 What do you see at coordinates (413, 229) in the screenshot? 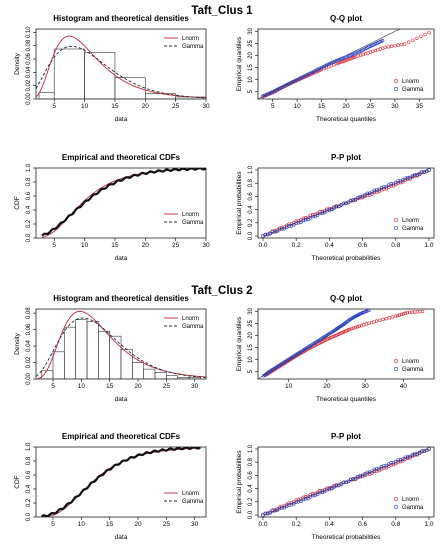
I see `legend-gamma-label: Gamma` at bounding box center [413, 229].